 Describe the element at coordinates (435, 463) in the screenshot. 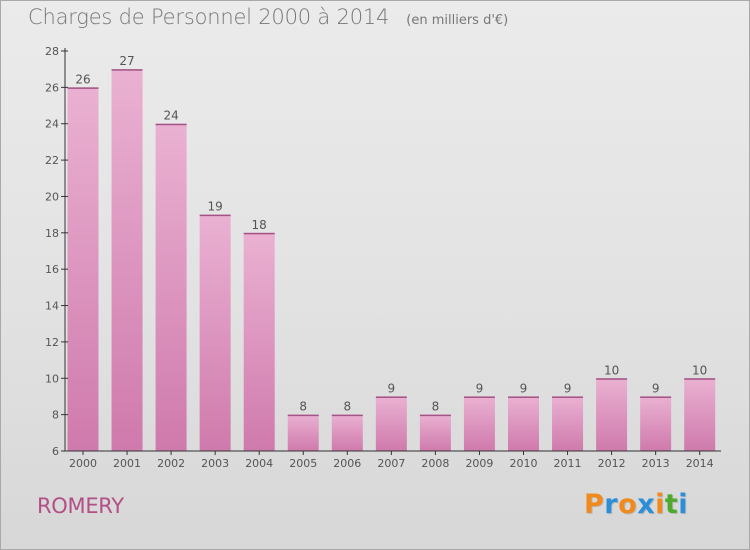

I see `x-tick-label: 2008` at that location.